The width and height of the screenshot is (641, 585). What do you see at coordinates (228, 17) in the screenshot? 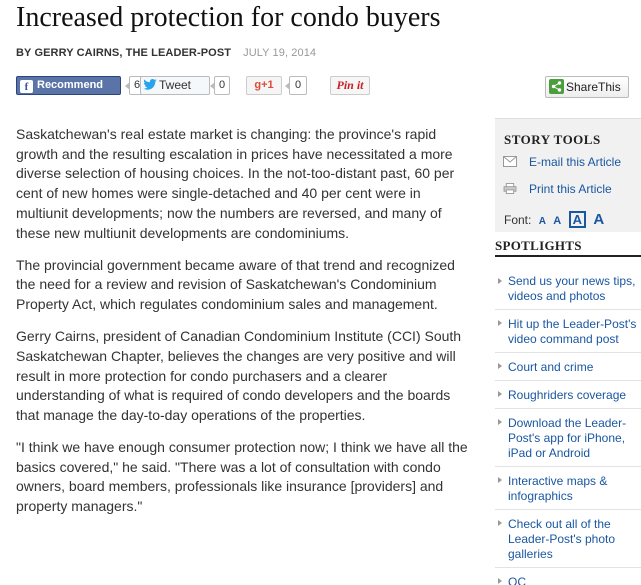
I see `article-headline: Increased protection for condo buyers` at bounding box center [228, 17].